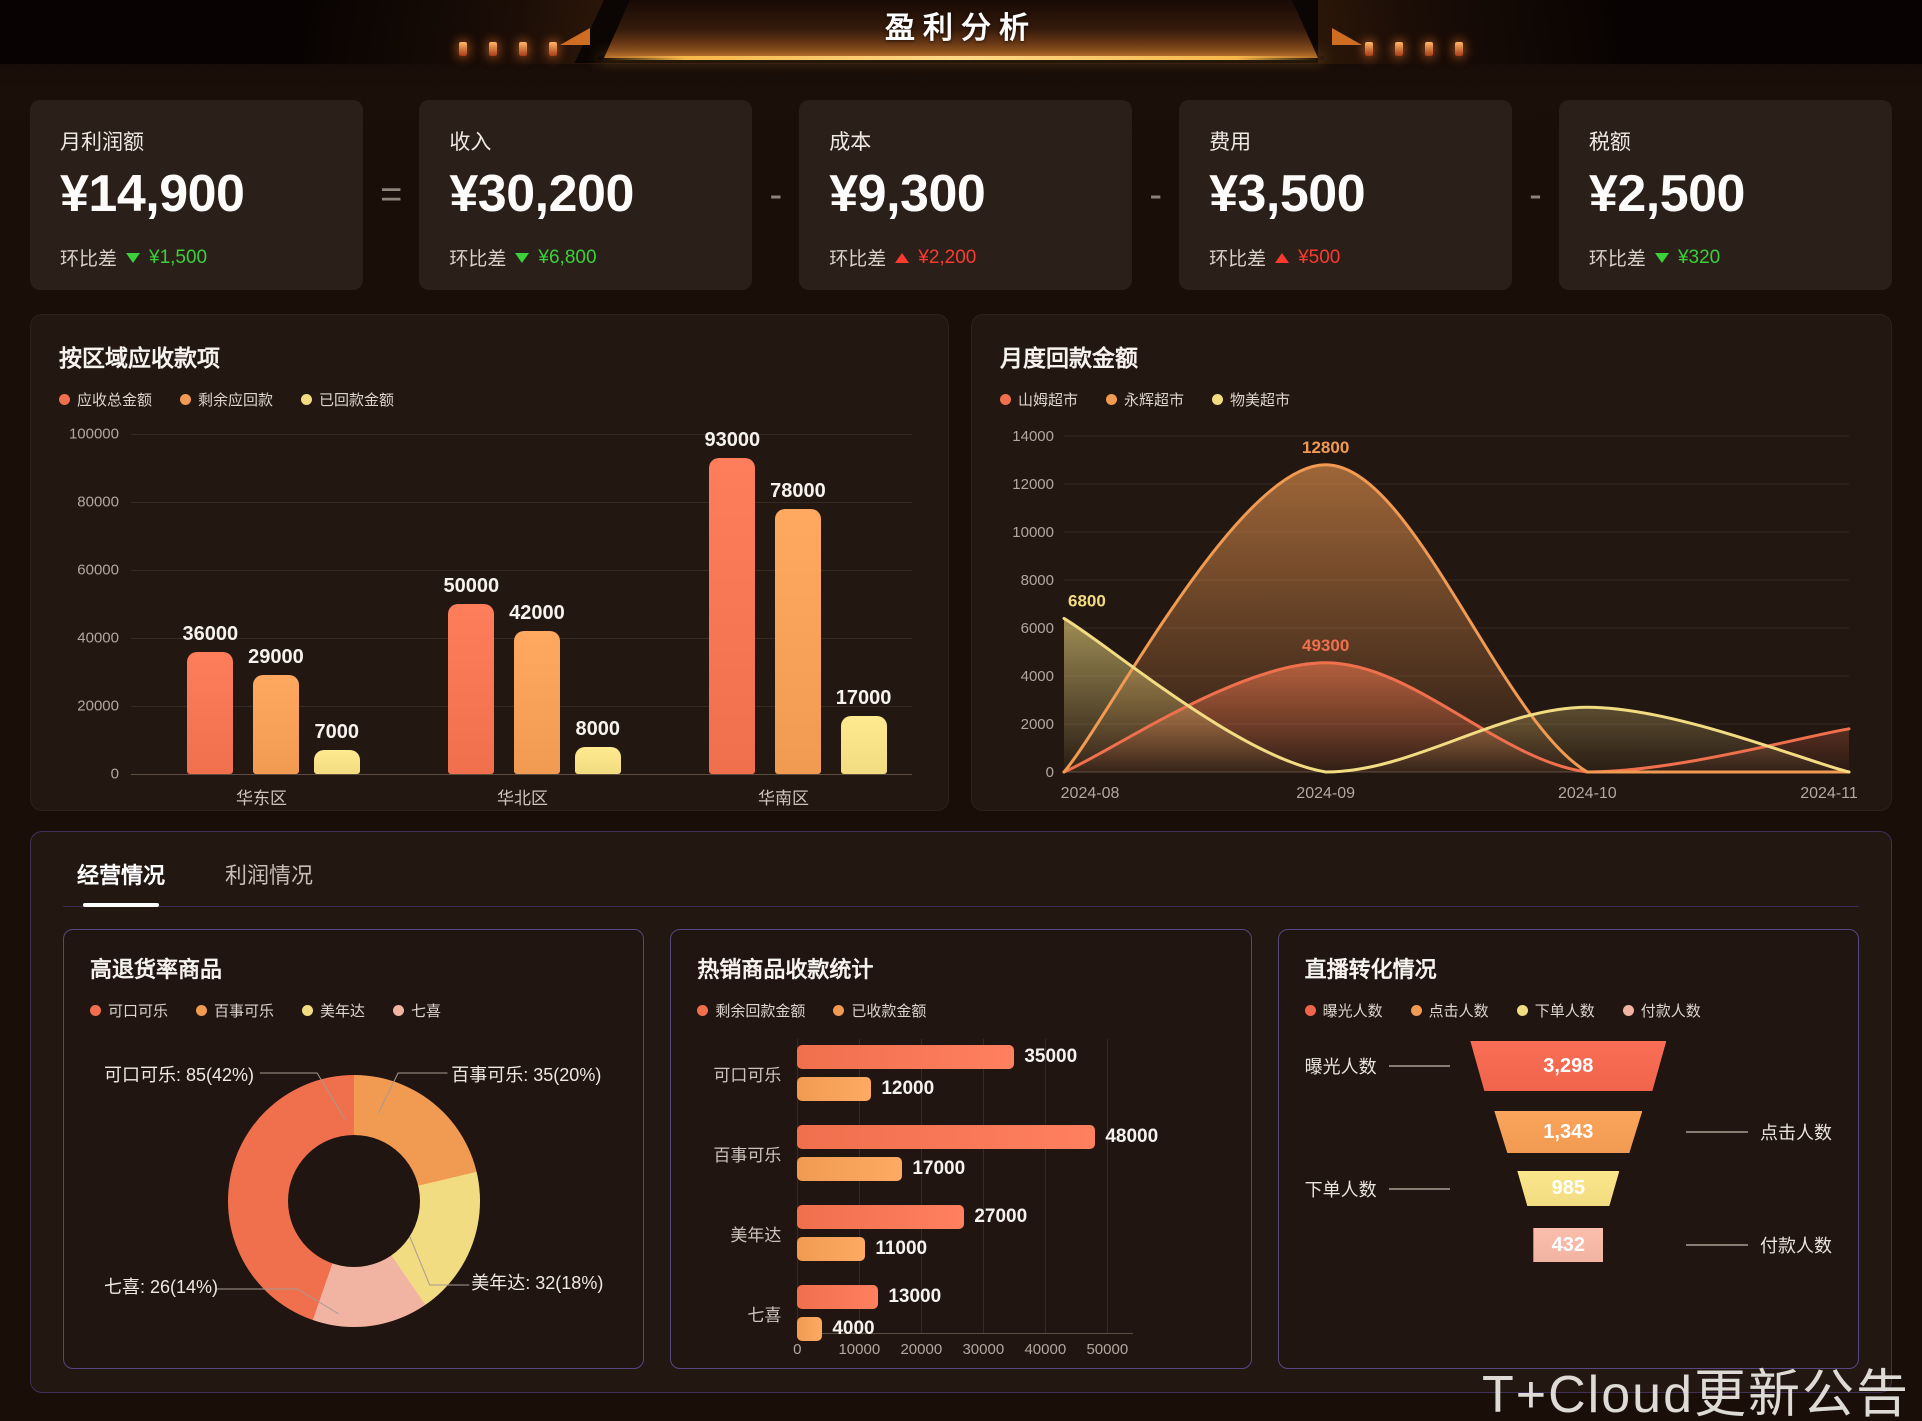  I want to click on bar-value-label: 12000, so click(908, 1088).